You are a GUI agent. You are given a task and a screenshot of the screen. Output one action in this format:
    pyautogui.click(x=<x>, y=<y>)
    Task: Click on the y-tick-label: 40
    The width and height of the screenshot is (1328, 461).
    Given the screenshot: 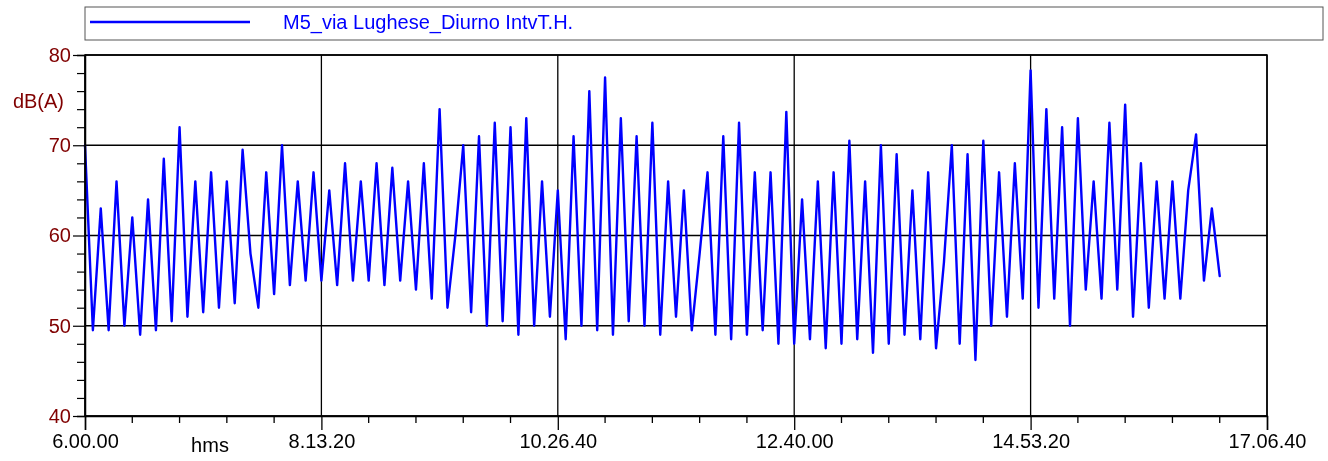 What is the action you would take?
    pyautogui.click(x=59, y=415)
    